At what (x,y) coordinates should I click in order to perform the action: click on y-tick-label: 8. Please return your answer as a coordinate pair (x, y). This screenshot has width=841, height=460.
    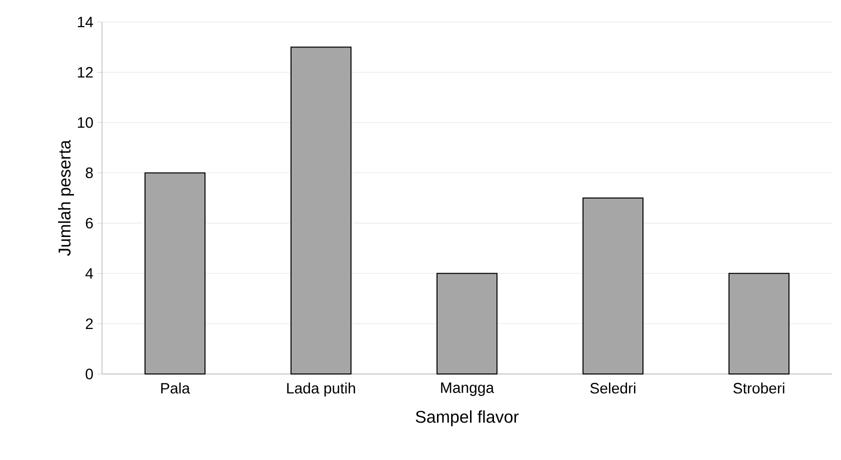
    Looking at the image, I should click on (89, 173).